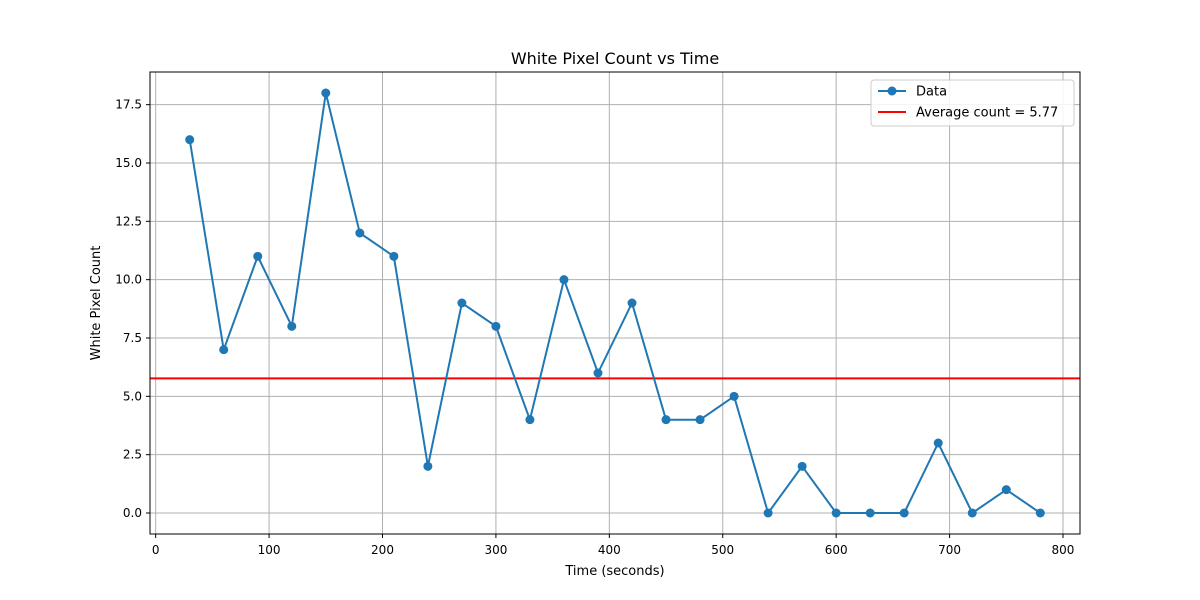  I want to click on y-axis-ticks: 0.0 2.5 5.0 7.5 10.0 12.5 15.0 17.5, so click(132, 309).